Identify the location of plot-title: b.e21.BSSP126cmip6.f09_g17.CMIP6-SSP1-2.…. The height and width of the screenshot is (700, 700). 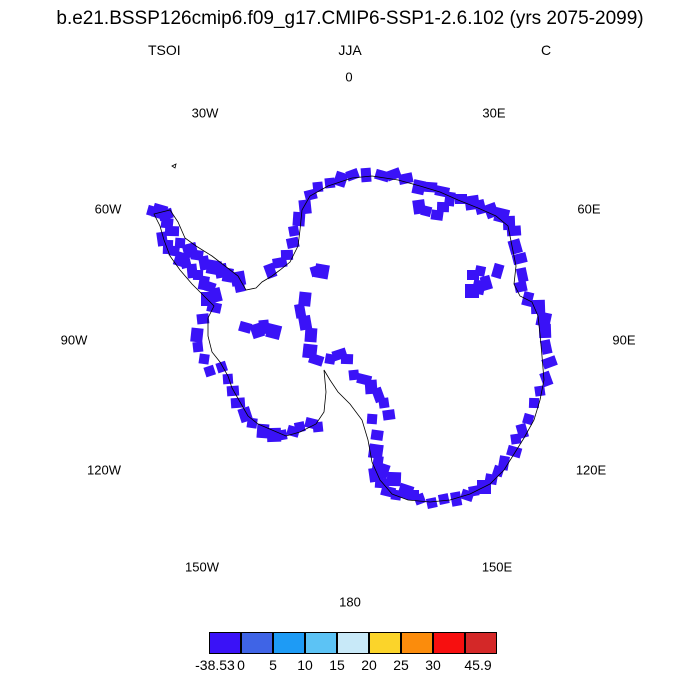
(350, 18).